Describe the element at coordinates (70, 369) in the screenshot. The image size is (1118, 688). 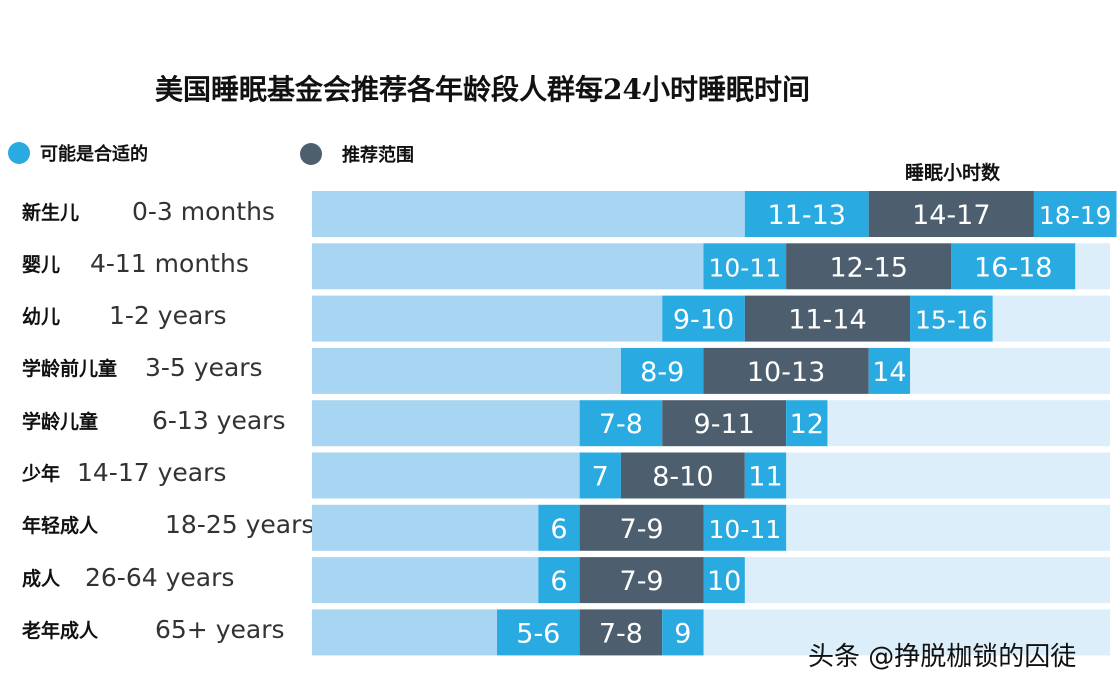
I see `age-group-label: 学龄前儿童` at that location.